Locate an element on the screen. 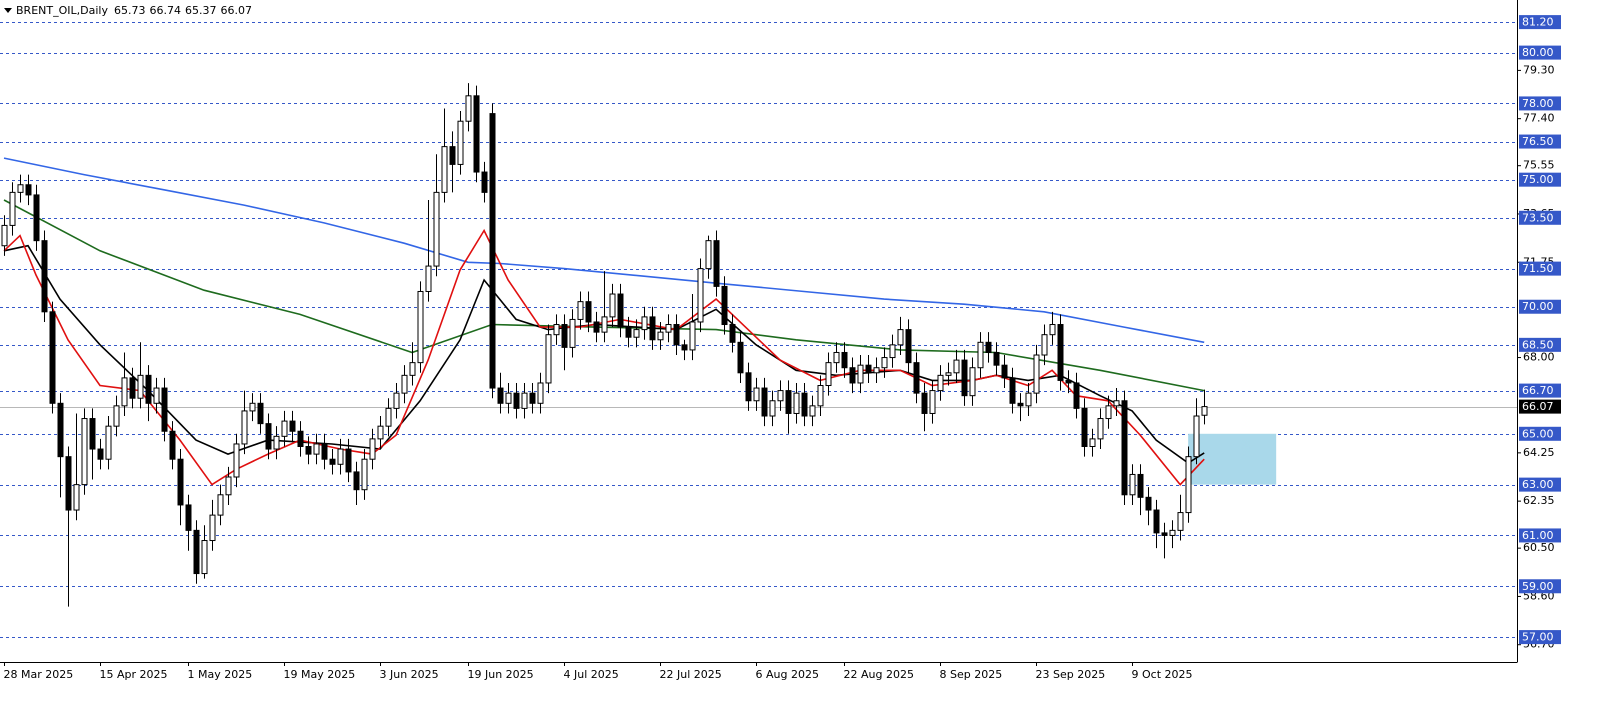 This screenshot has height=706, width=1614. y-tick-label: 62.35 is located at coordinates (1539, 500).